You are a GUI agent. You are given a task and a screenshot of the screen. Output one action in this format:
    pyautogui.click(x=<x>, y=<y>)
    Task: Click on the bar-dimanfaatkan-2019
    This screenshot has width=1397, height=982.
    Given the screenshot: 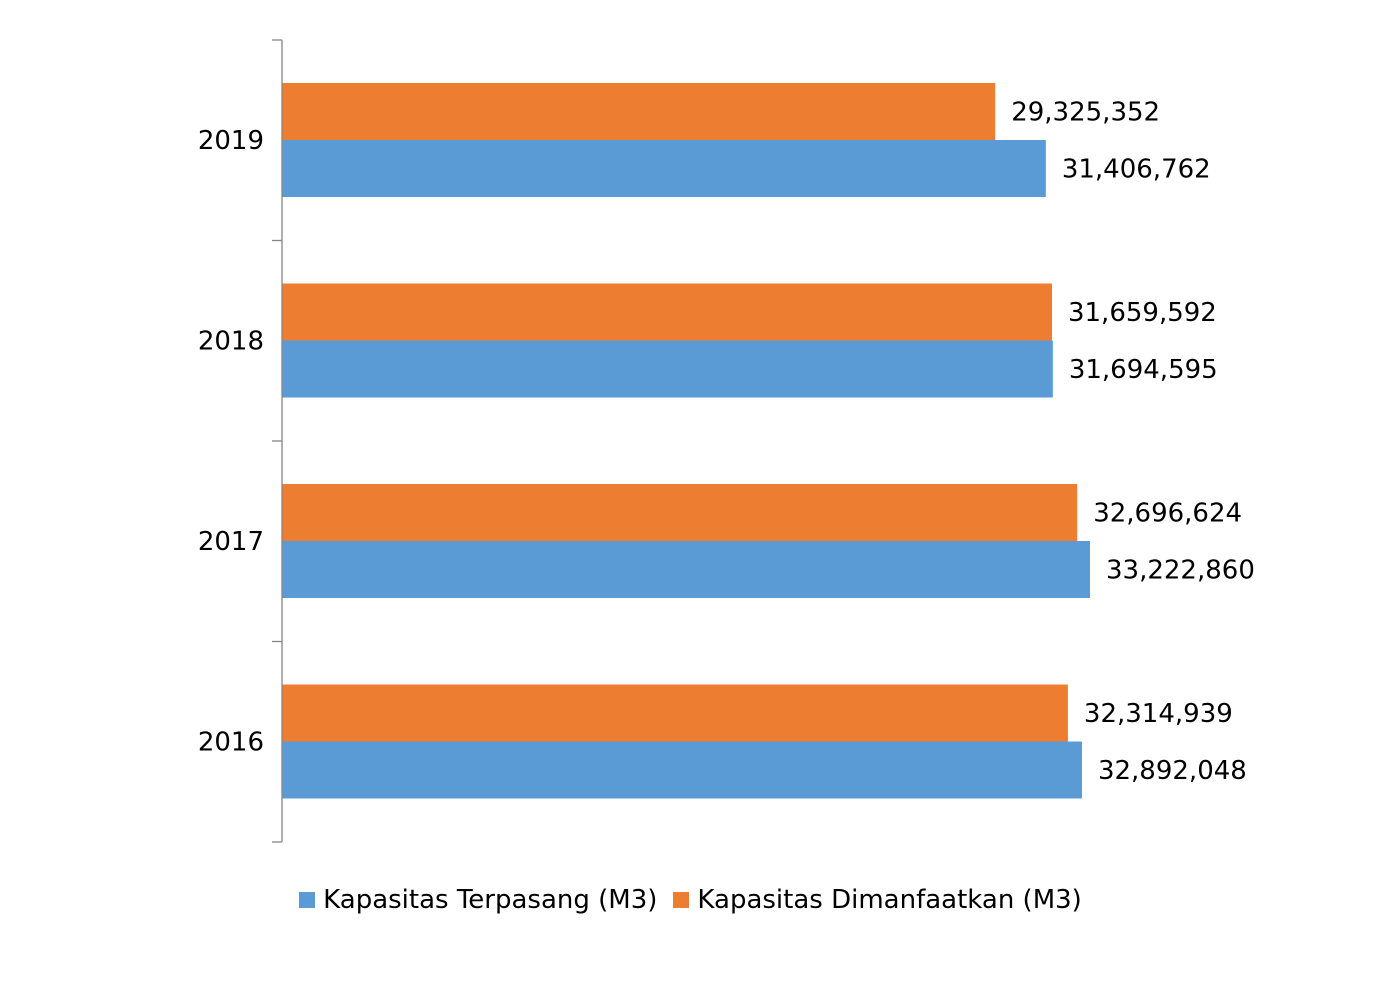 What is the action you would take?
    pyautogui.click(x=639, y=111)
    